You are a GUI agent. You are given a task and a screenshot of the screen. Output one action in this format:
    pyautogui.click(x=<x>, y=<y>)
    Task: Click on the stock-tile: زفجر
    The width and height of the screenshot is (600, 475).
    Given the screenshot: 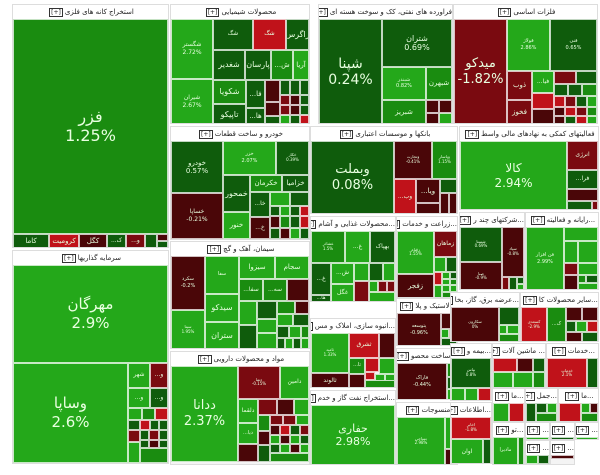 What is the action you would take?
    pyautogui.click(x=415, y=285)
    